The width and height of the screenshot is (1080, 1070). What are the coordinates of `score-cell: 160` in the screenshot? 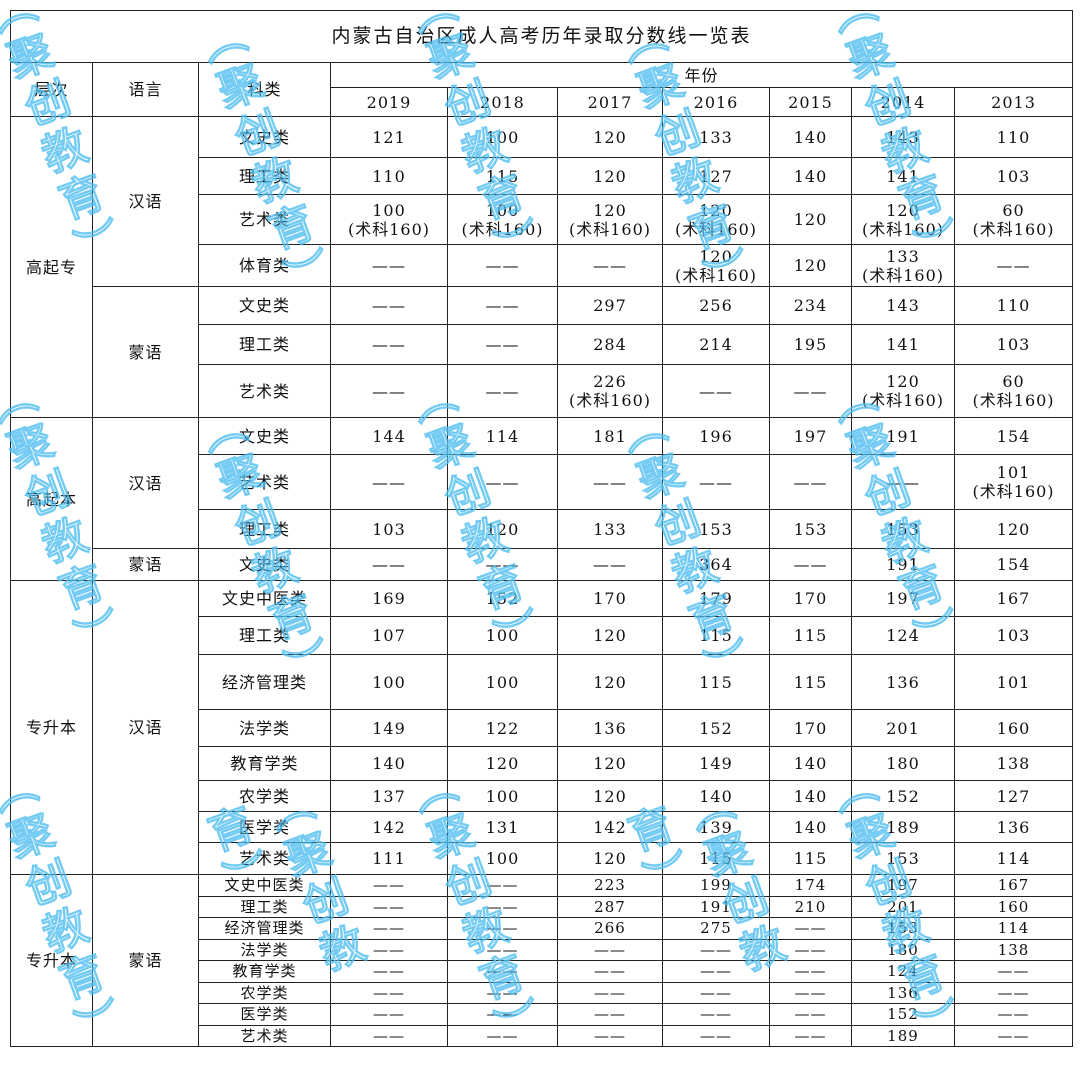 It's located at (1013, 728).